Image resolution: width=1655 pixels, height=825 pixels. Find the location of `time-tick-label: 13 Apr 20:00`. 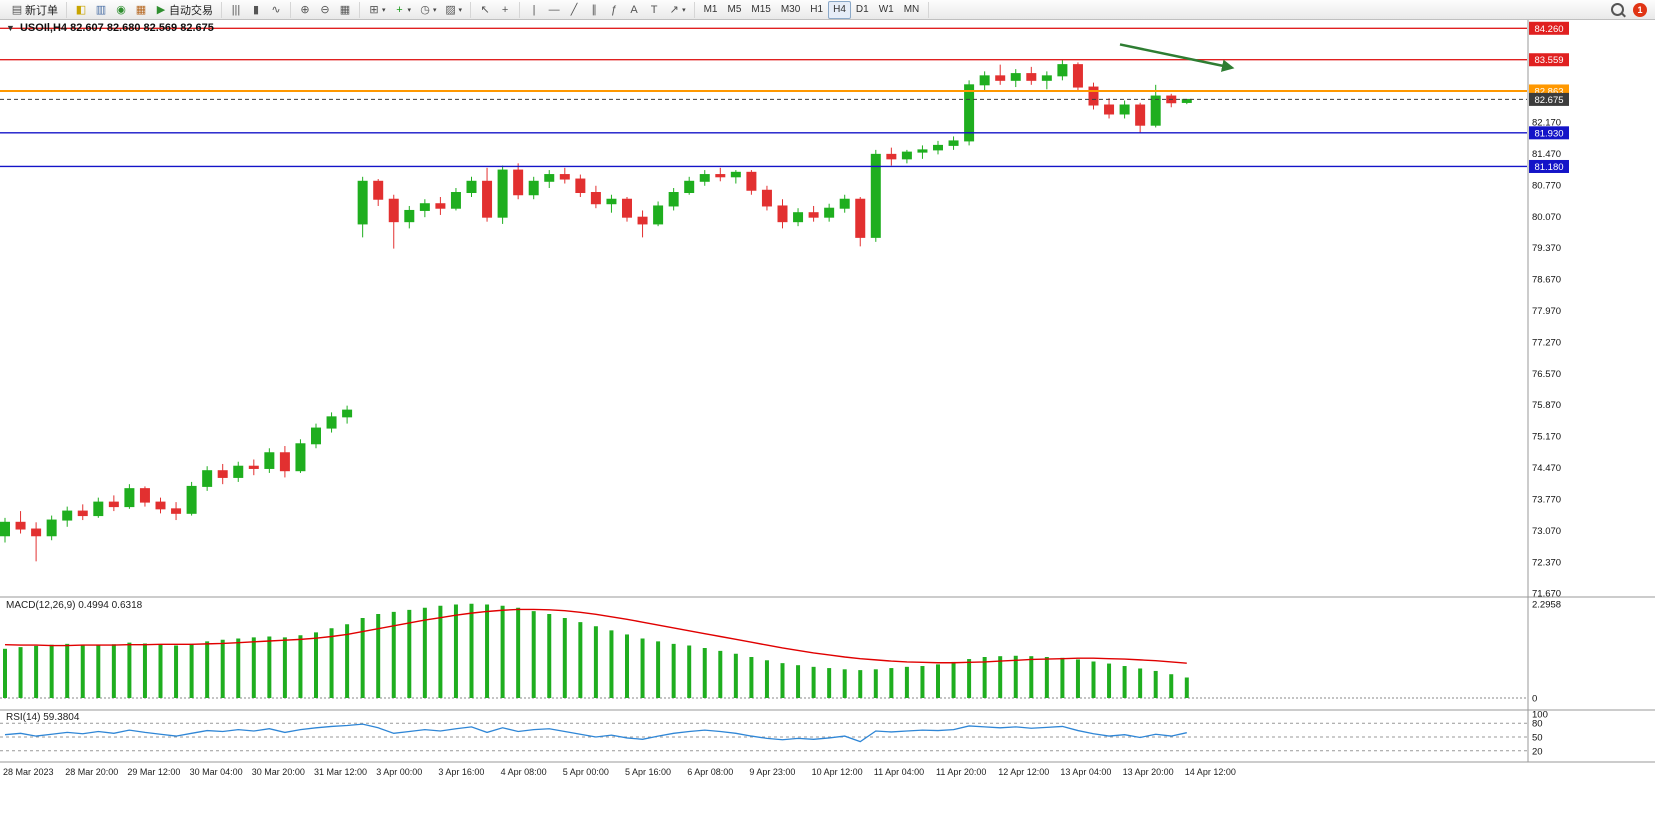

time-tick-label: 13 Apr 20:00 is located at coordinates (1148, 772).